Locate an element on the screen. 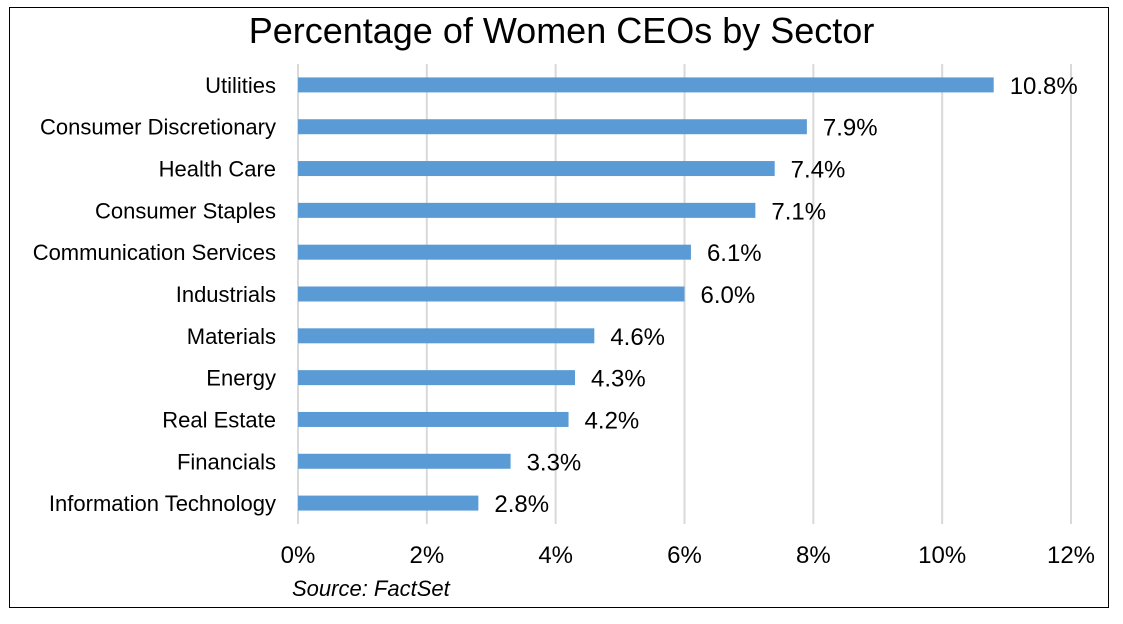 The image size is (1123, 624). category-label: Energy is located at coordinates (241, 378).